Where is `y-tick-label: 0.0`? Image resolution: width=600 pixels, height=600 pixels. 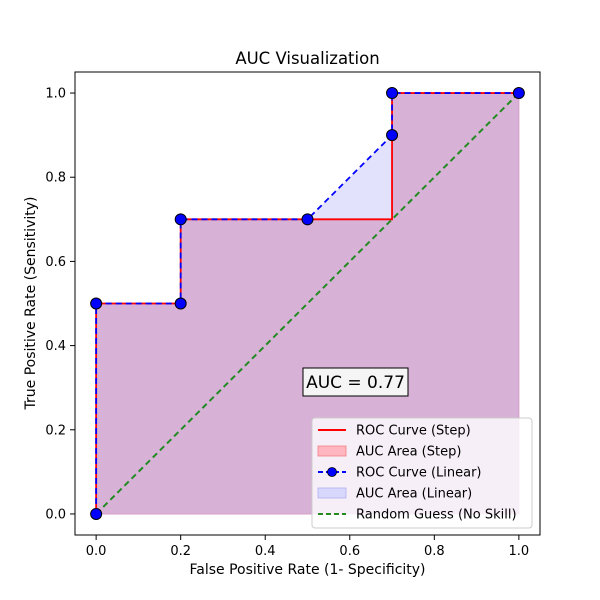 y-tick-label: 0.0 is located at coordinates (55, 514).